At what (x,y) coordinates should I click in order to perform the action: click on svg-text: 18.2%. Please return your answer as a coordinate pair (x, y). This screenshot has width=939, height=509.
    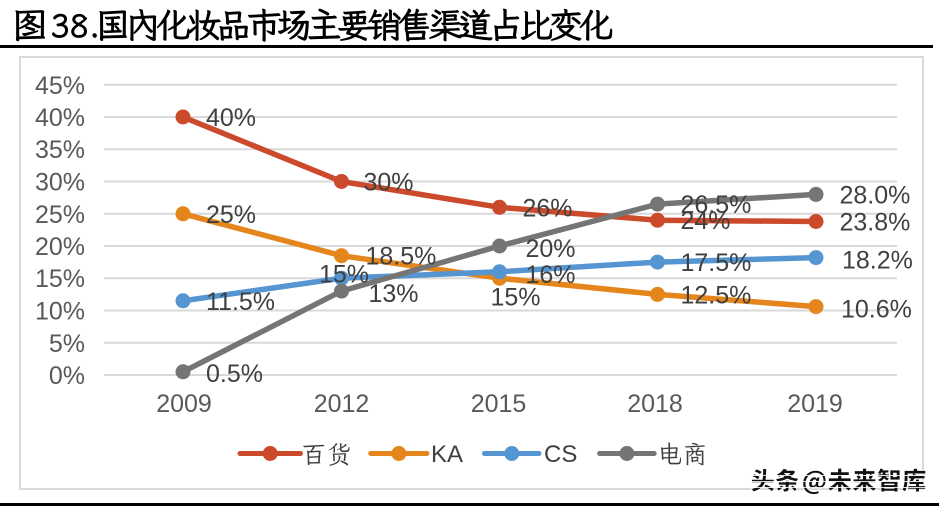
    Looking at the image, I should click on (877, 261).